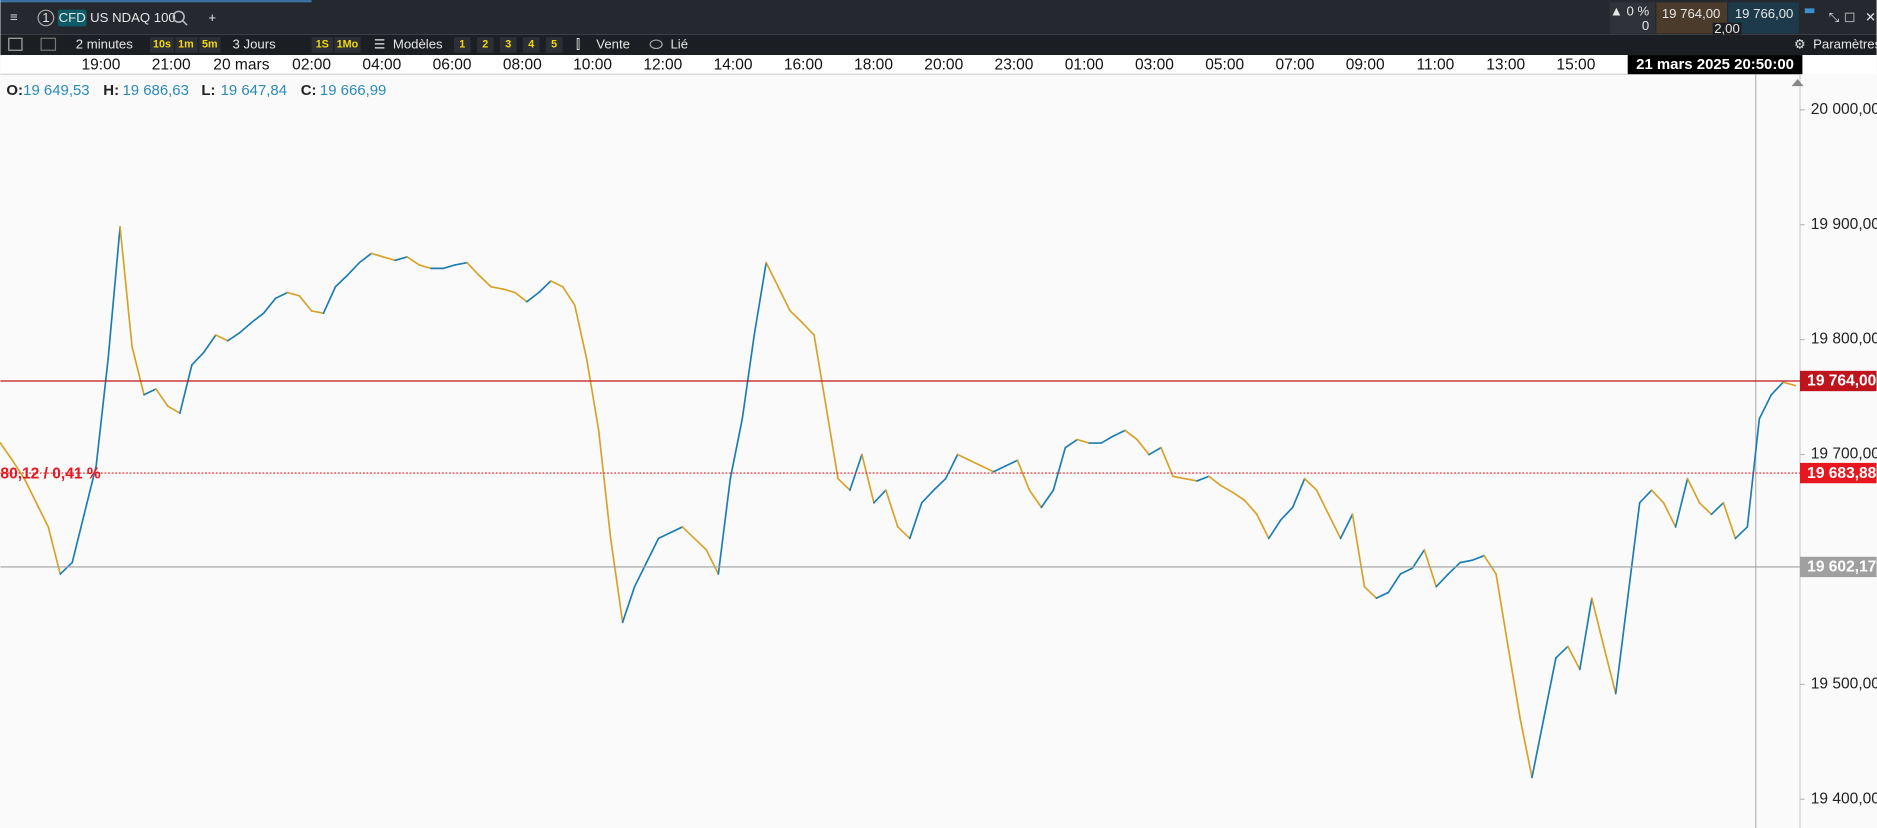  I want to click on ohlc-label: L:, so click(208, 90).